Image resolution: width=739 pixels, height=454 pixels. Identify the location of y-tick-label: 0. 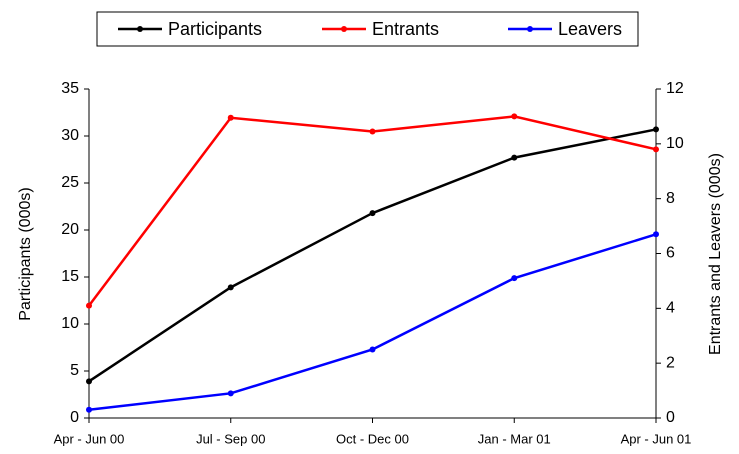
(74, 417).